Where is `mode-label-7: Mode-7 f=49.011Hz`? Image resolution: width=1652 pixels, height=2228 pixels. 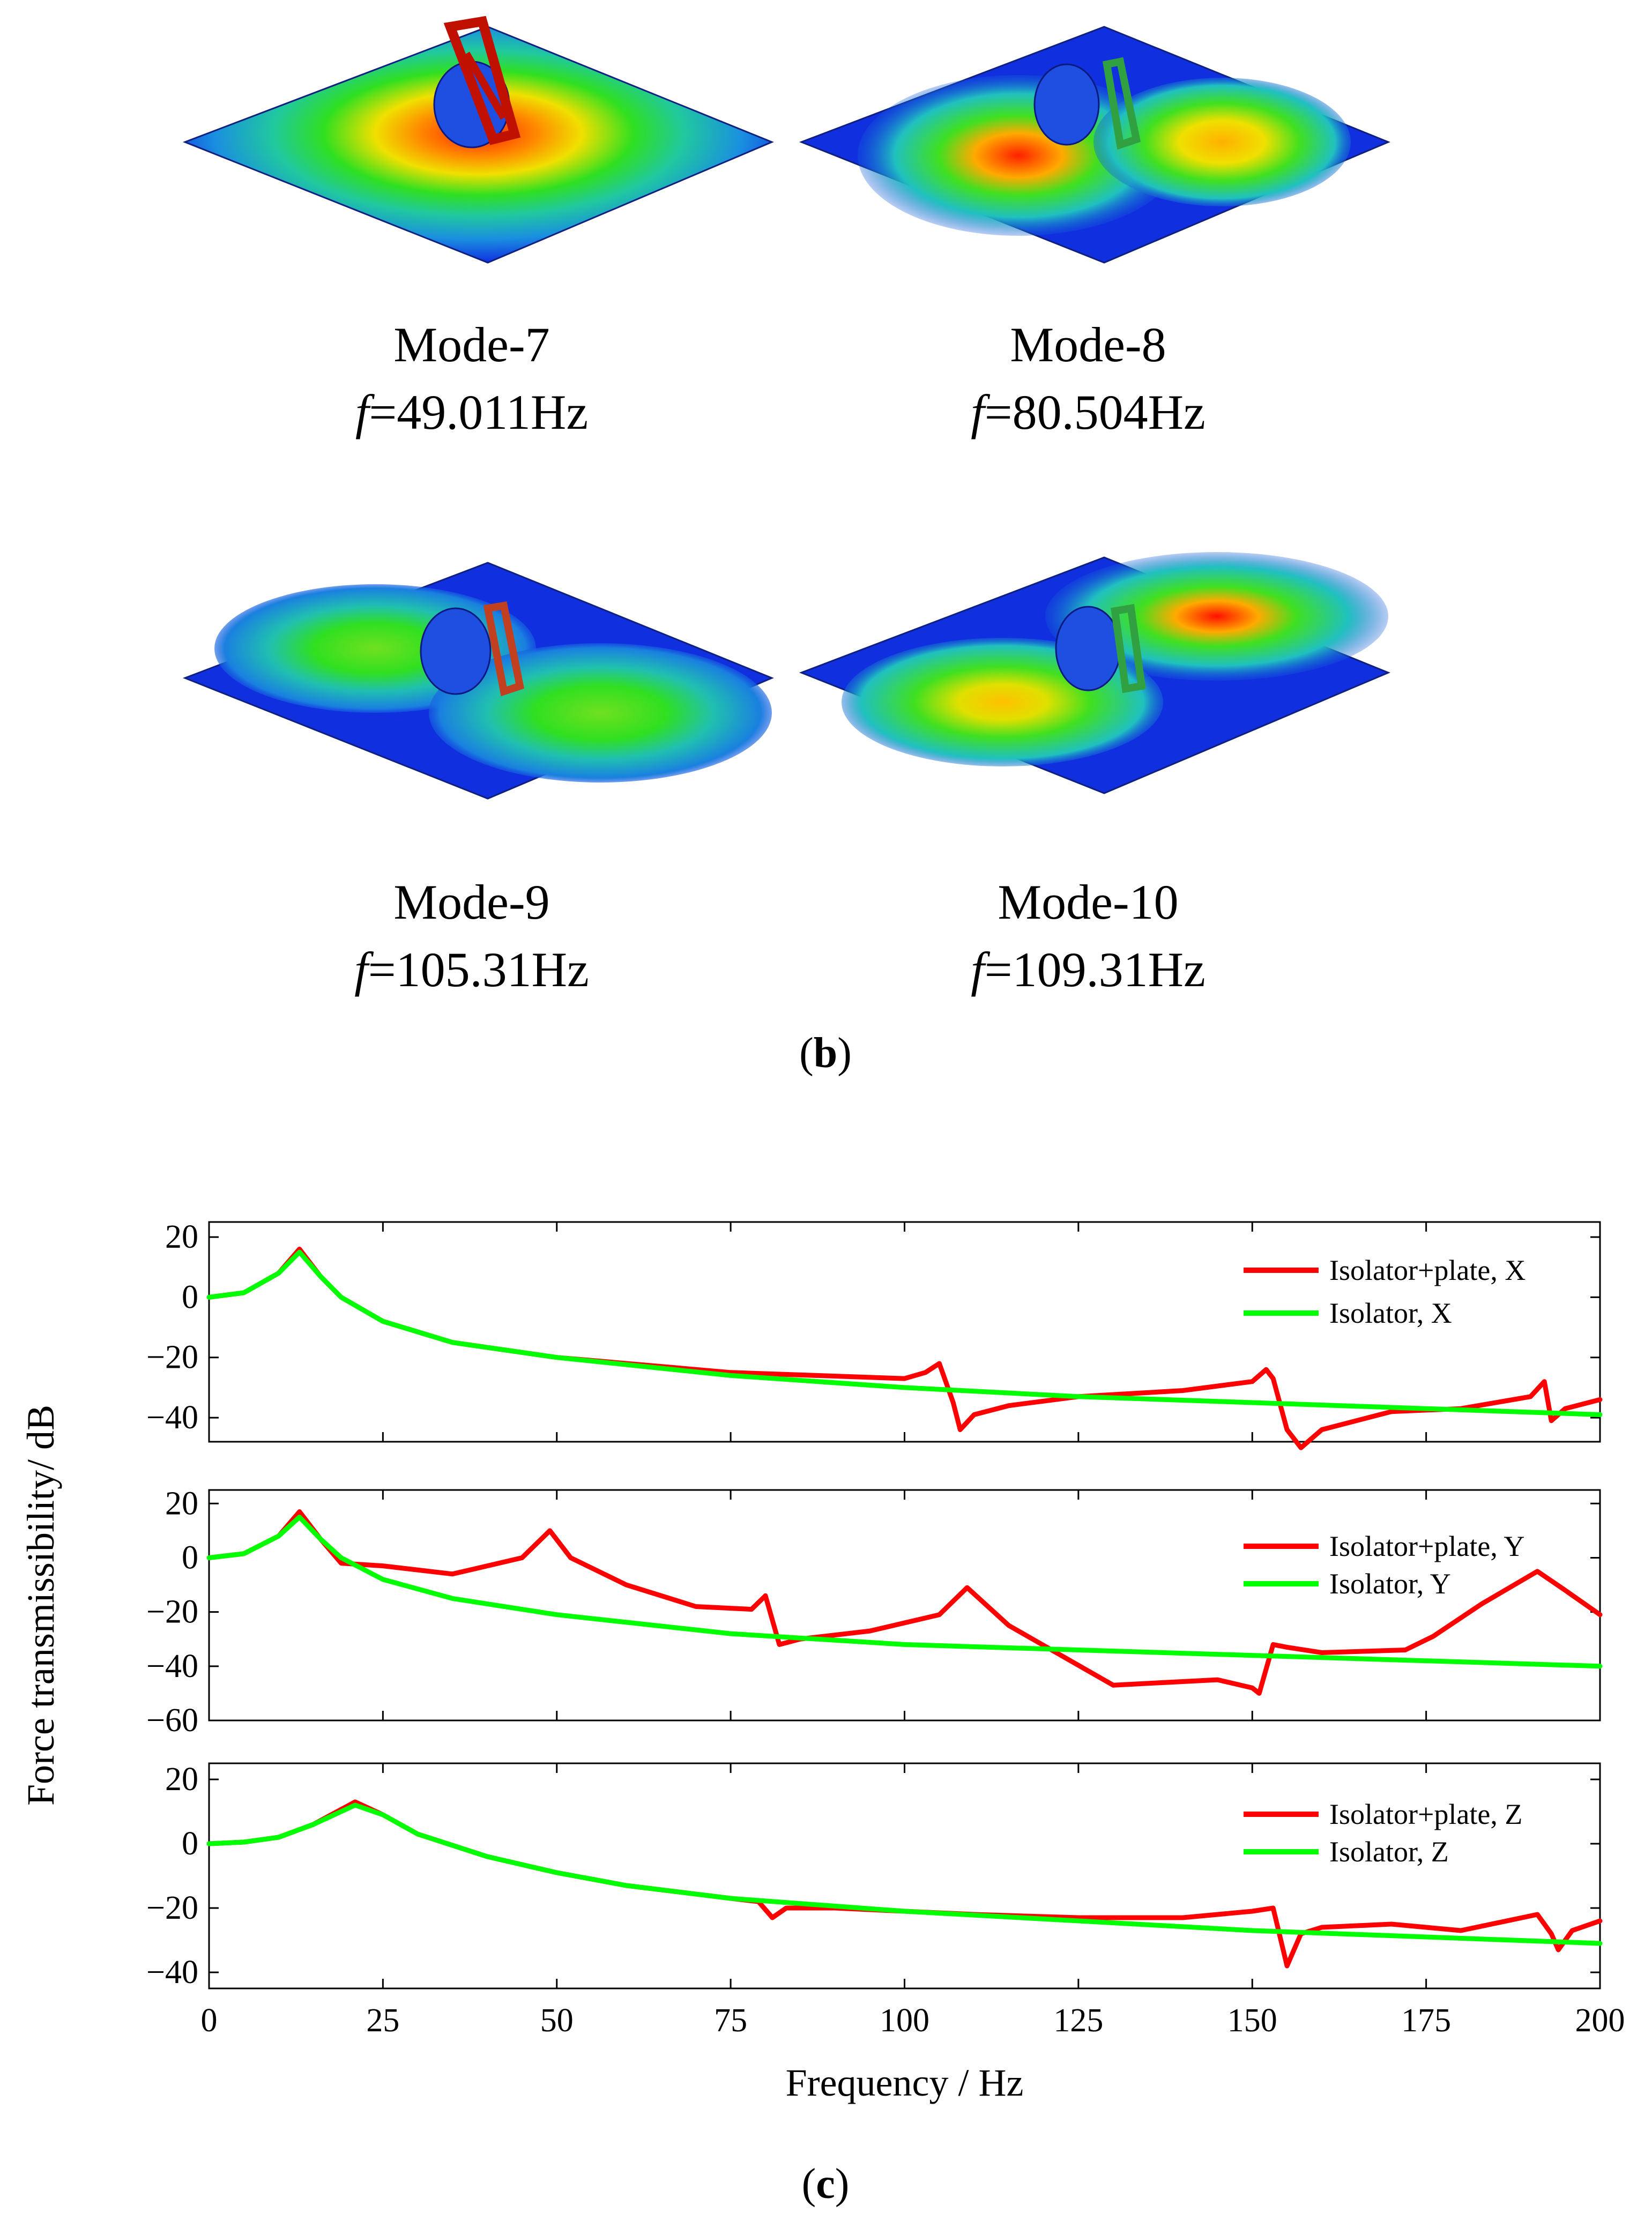
mode-label-7: Mode-7 f=49.011Hz is located at coordinates (472, 378).